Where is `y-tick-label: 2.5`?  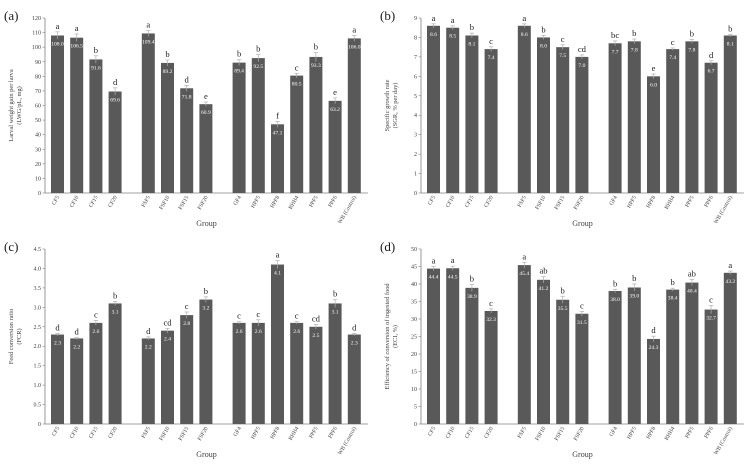
y-tick-label: 2.5 is located at coordinates (38, 328).